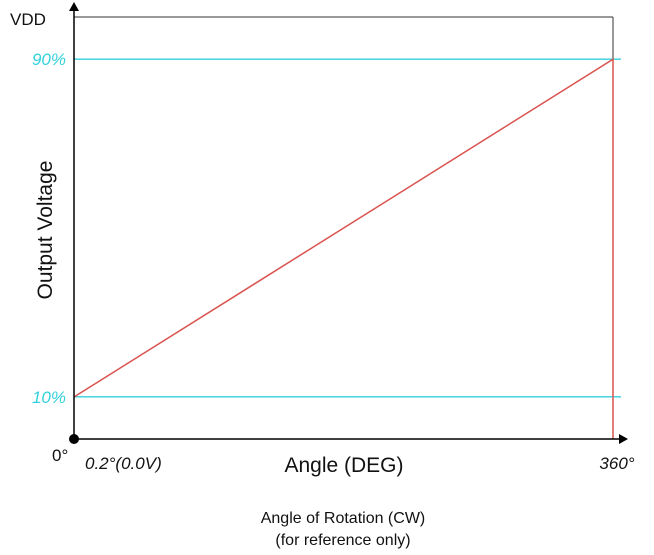 The image size is (654, 555). What do you see at coordinates (343, 518) in the screenshot?
I see `caption-line-0: Angle of Rotation (CW)` at bounding box center [343, 518].